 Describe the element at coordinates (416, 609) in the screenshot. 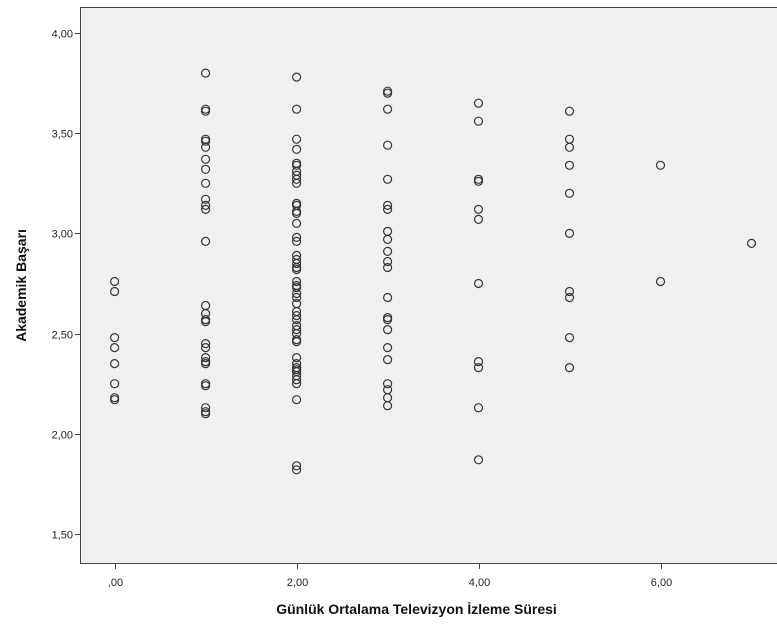

I see `x-axis-title: Günlük Ortalama Televizyon İzleme Süresi` at that location.